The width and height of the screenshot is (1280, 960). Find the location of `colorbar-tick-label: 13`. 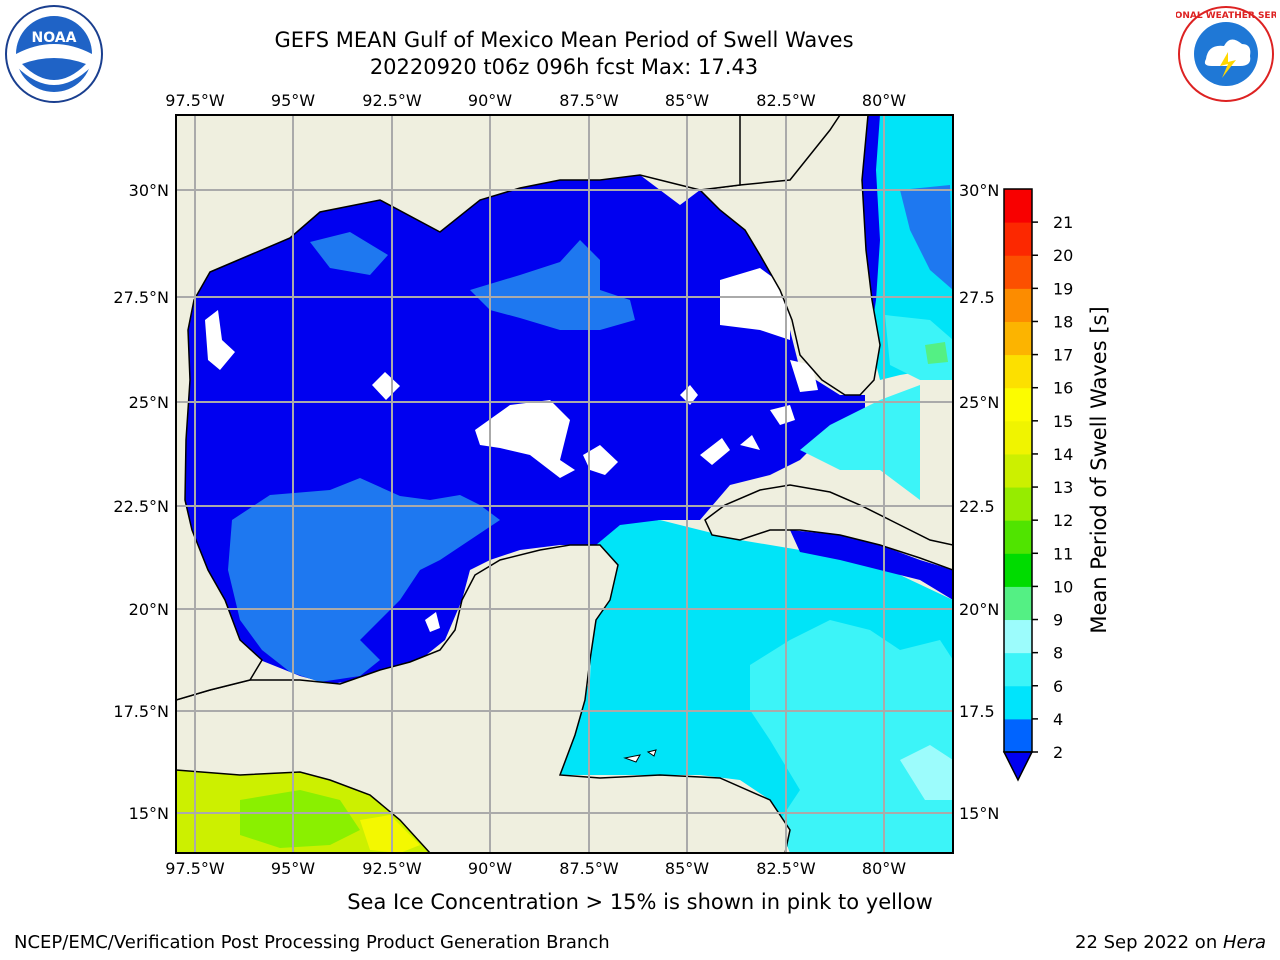

colorbar-tick-label: 13 is located at coordinates (1063, 487).